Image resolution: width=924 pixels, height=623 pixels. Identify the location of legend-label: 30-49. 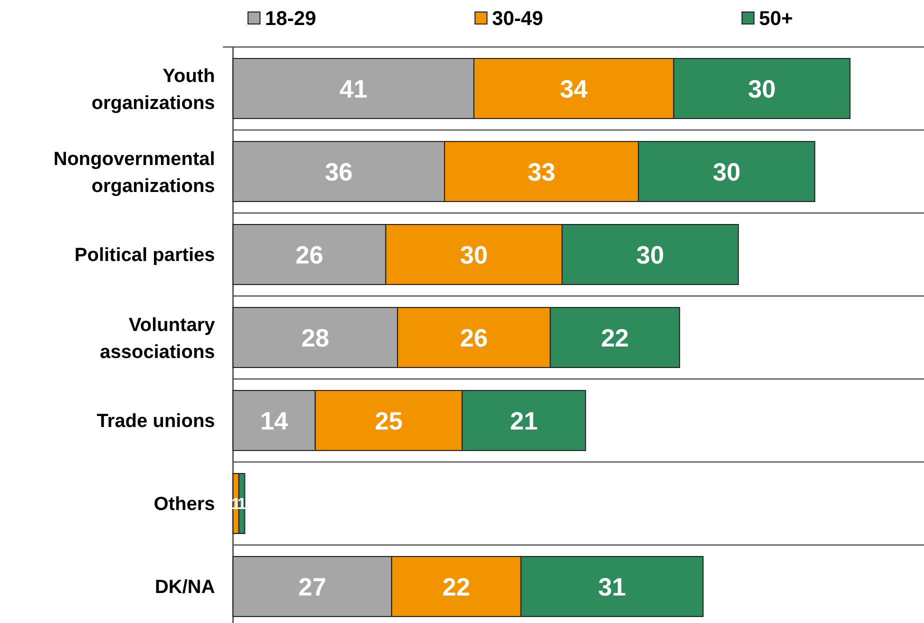
(518, 19).